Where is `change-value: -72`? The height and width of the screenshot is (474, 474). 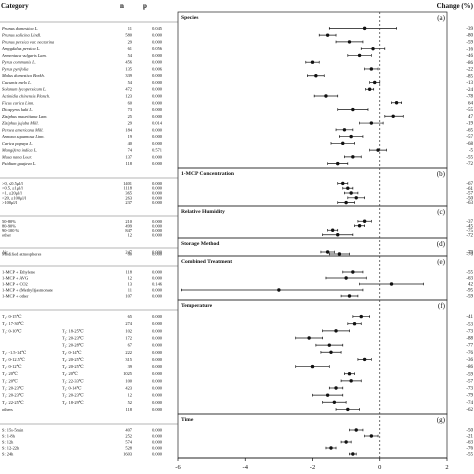
change-value: -72 is located at coordinates (469, 235).